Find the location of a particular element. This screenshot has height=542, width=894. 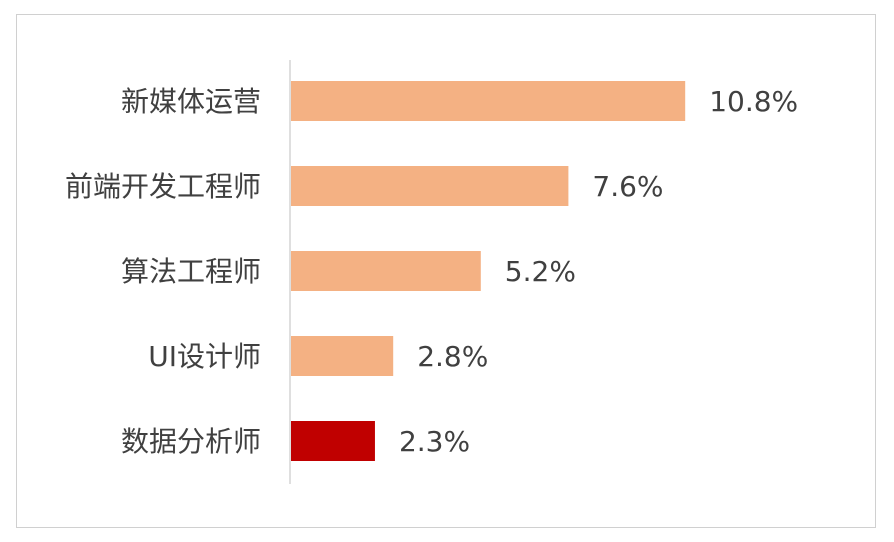

category-label-3: UI设计师 is located at coordinates (204, 356).